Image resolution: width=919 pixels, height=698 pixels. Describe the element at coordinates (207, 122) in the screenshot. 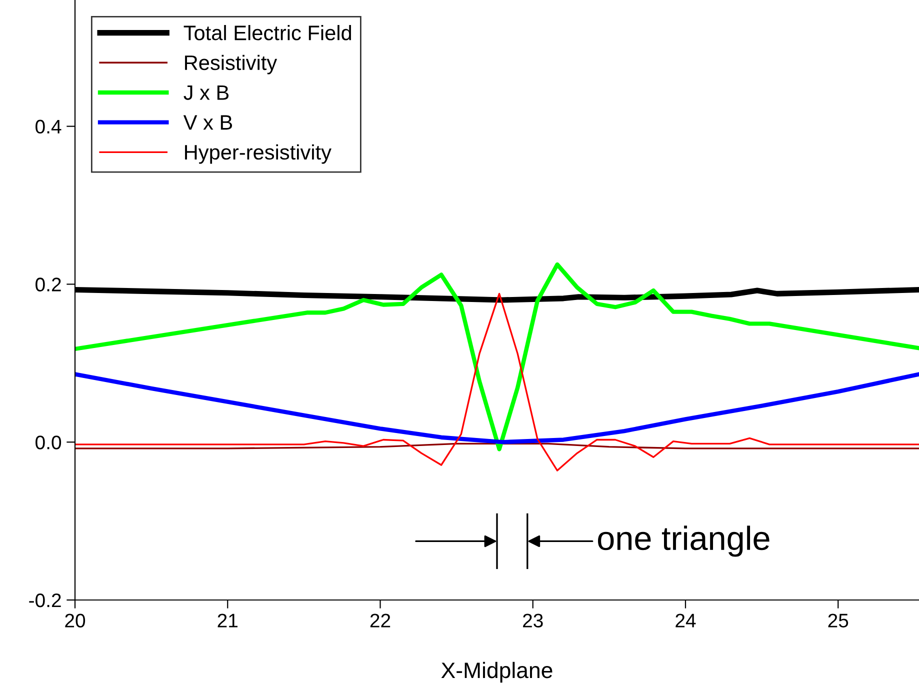

I see `legend-label: V x B` at that location.